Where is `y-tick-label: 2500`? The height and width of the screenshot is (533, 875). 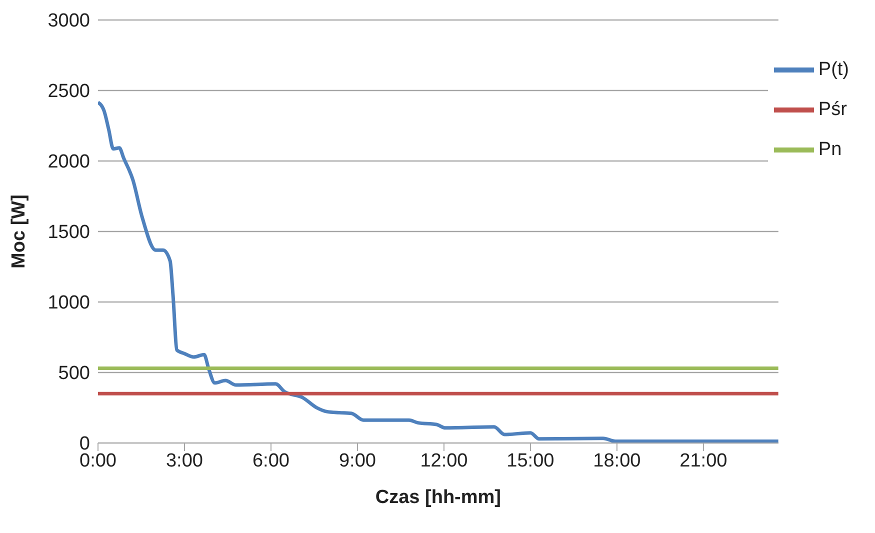 y-tick-label: 2500 is located at coordinates (69, 91).